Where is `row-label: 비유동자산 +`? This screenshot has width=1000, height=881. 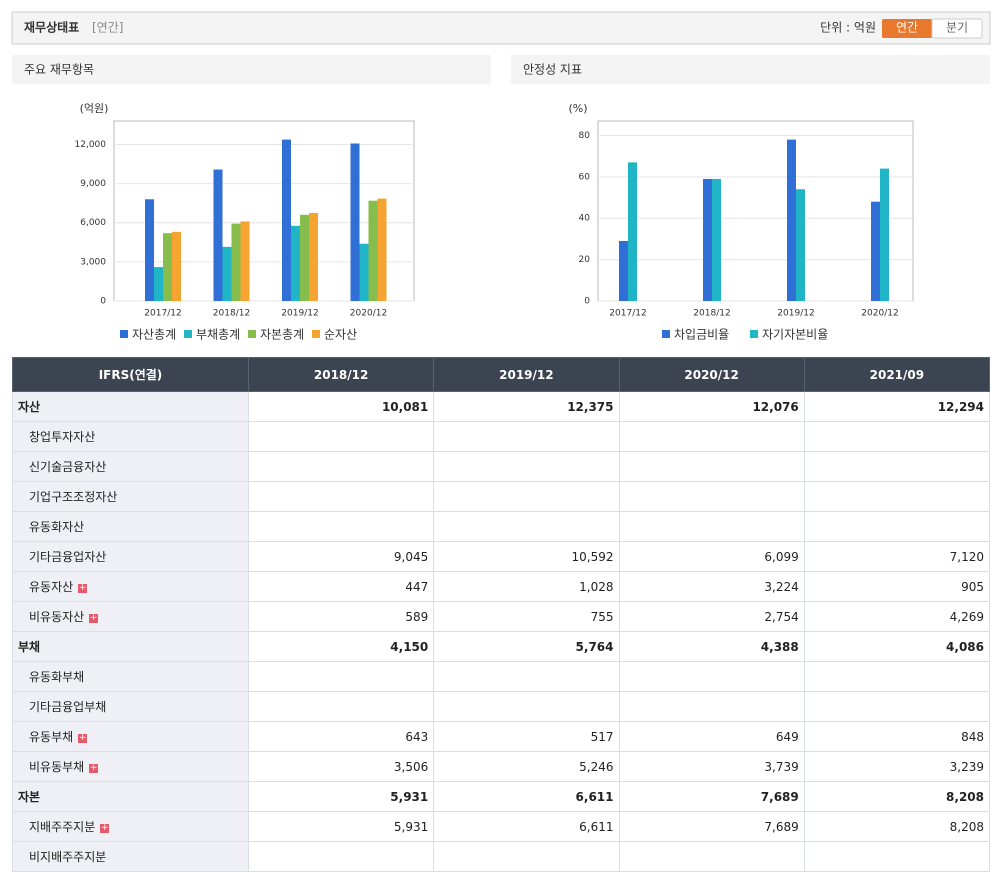
row-label: 비유동자산 + is located at coordinates (130, 616).